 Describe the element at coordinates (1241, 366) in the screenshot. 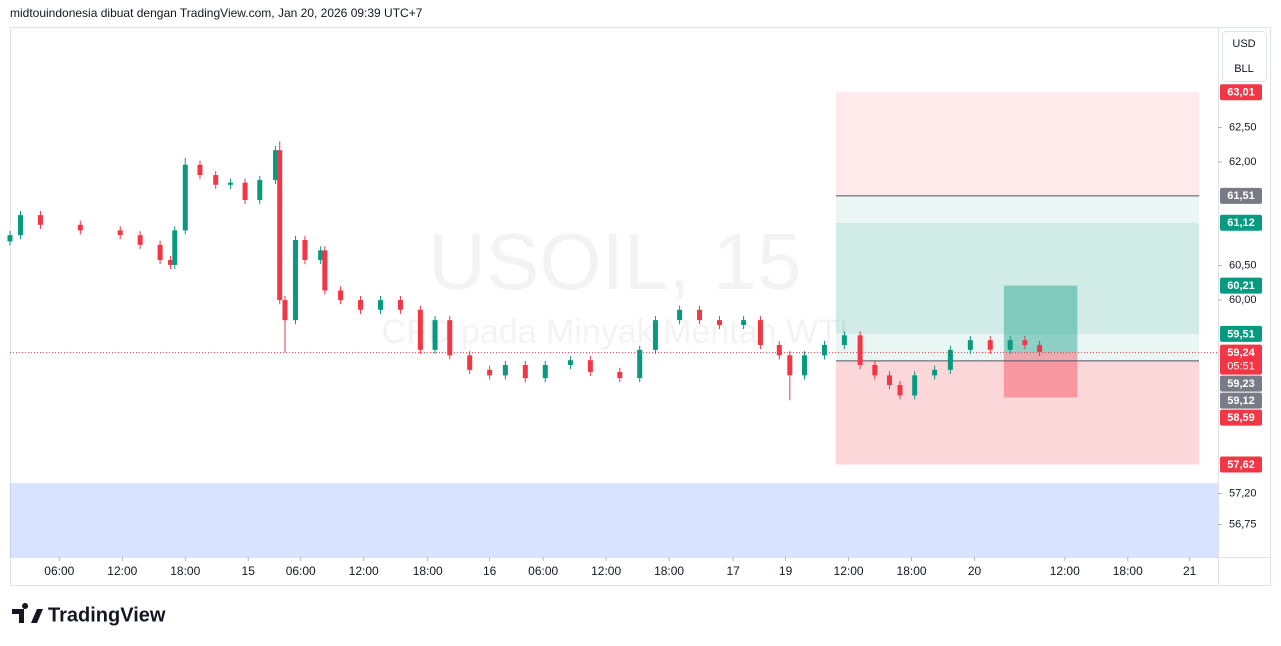

I see `price-countdown: 05:51` at that location.